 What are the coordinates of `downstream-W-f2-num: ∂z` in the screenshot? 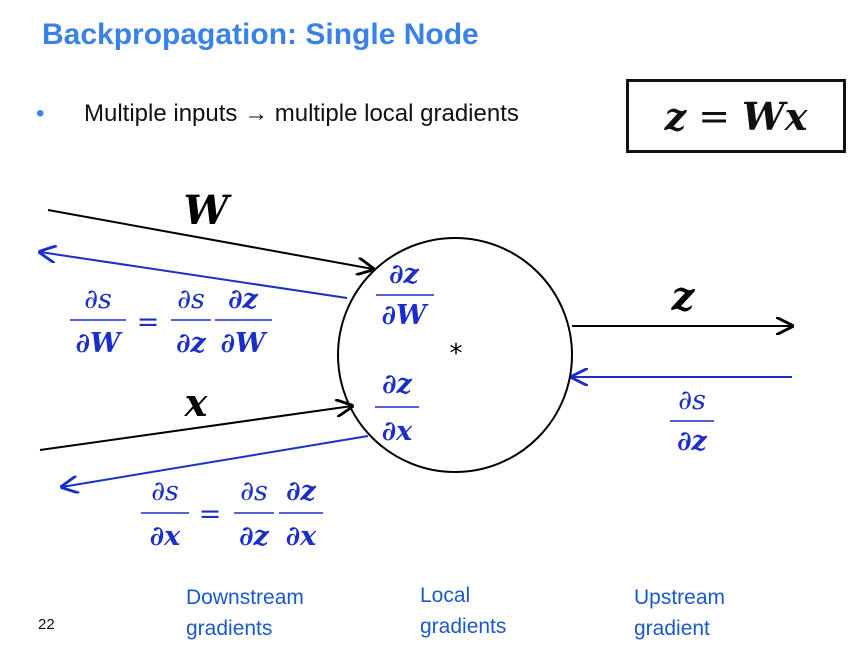 It's located at (243, 299).